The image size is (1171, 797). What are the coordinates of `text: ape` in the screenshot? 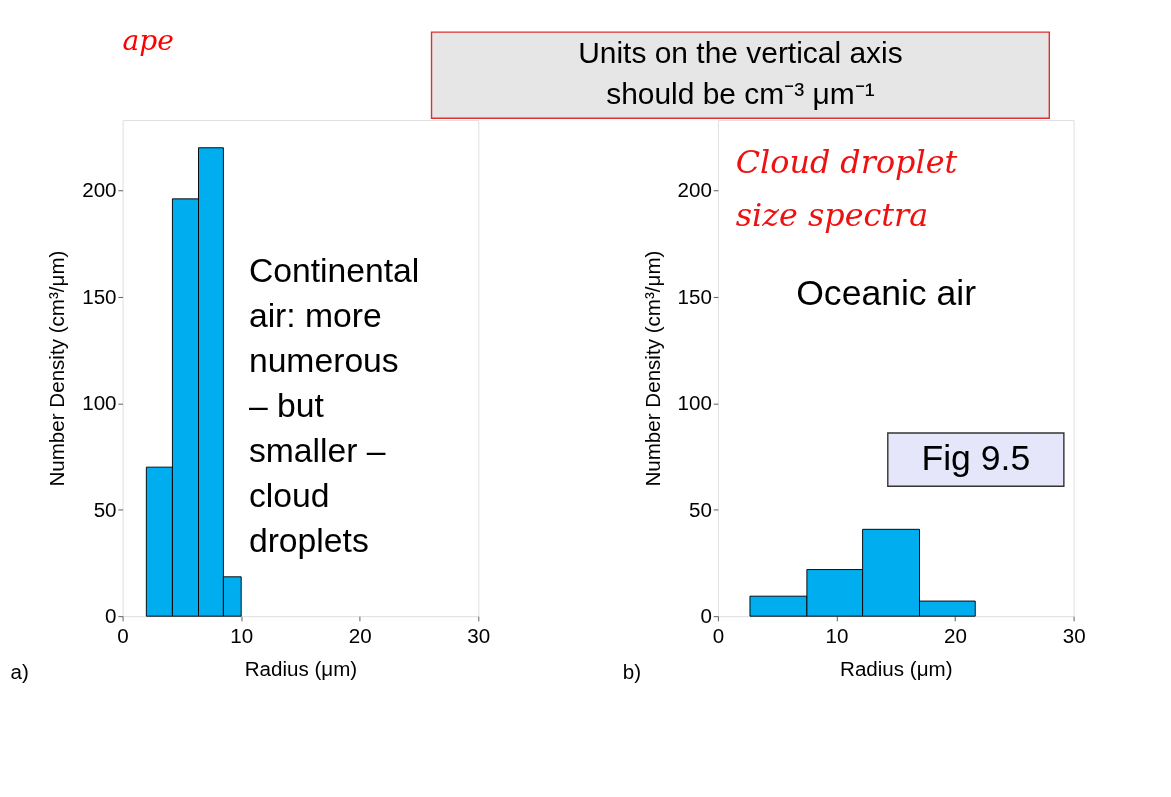 It's located at (148, 40).